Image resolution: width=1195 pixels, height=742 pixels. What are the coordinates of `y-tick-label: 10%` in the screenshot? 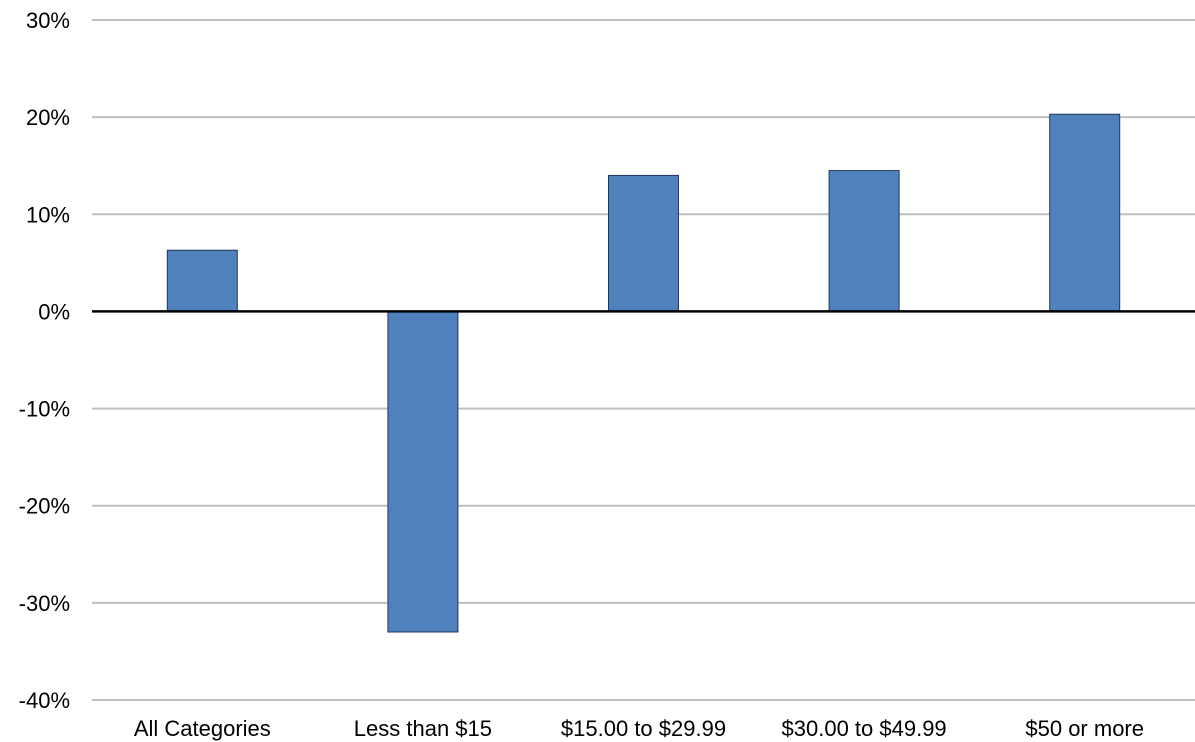 It's located at (48, 214).